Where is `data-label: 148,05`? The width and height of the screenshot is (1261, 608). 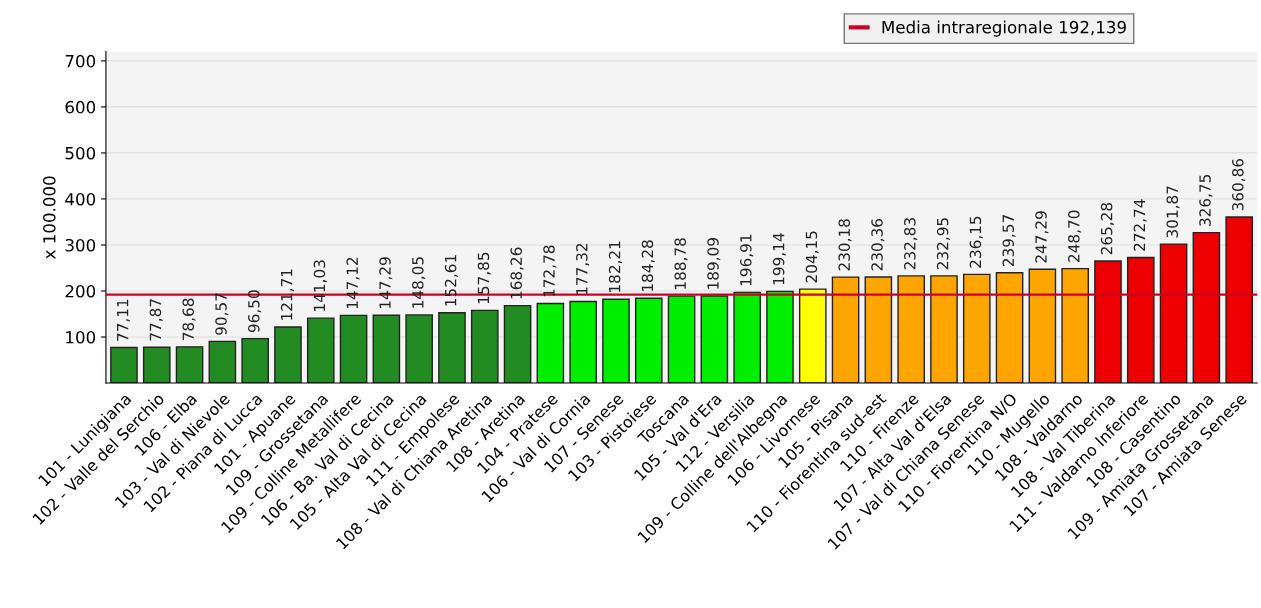 data-label: 148,05 is located at coordinates (419, 282).